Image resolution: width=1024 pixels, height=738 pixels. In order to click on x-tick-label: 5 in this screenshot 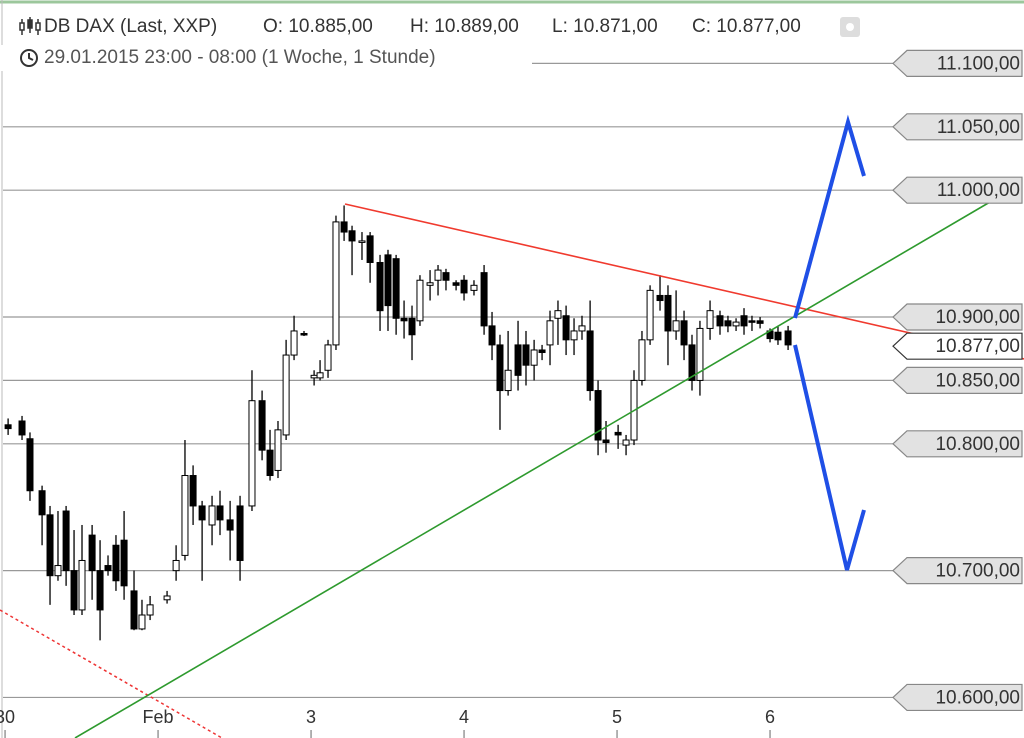, I will do `click(617, 717)`.